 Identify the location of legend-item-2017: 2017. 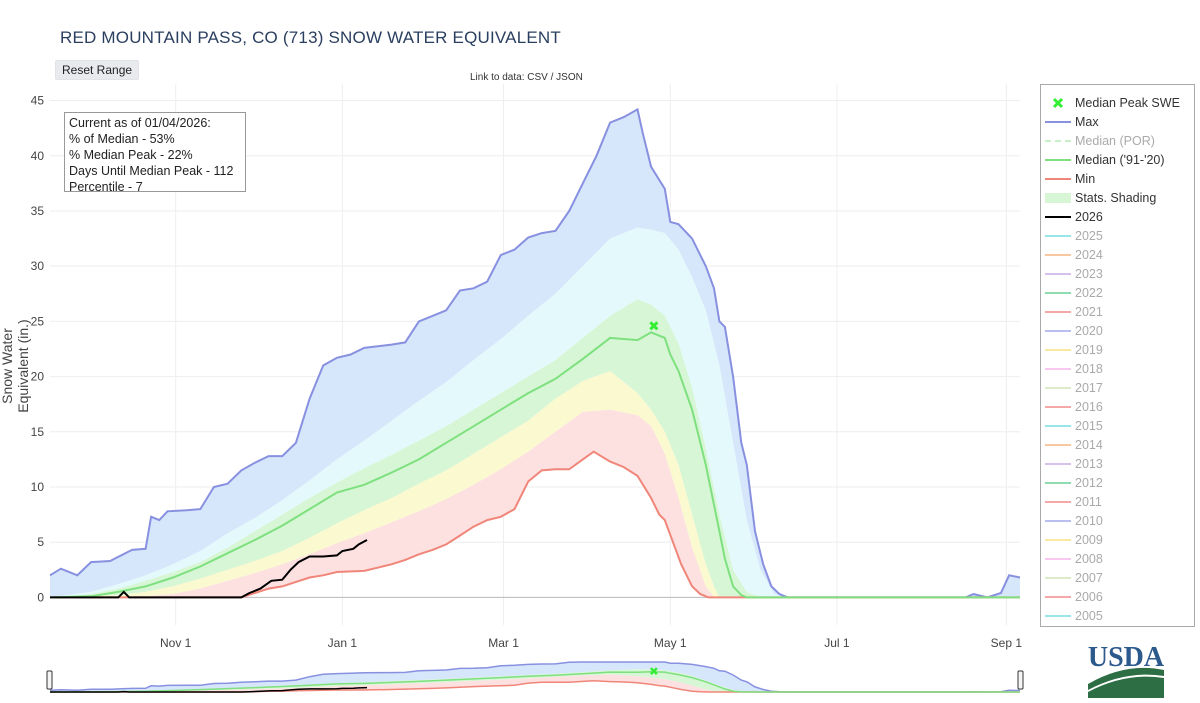
(1117, 387).